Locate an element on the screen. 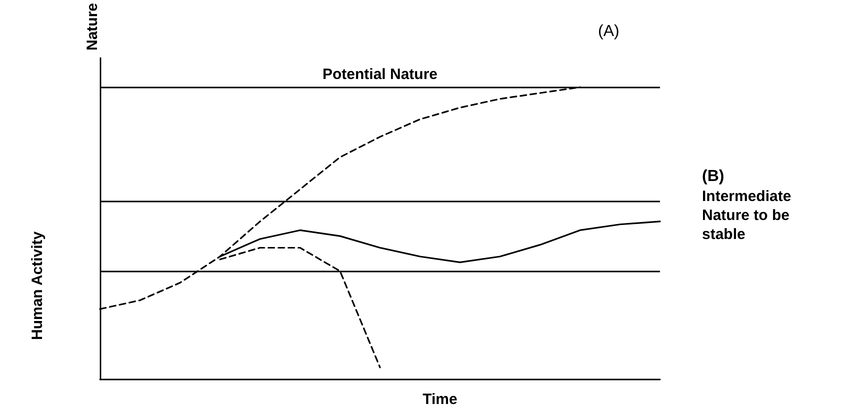 This screenshot has height=412, width=847. x-axis-title: Time is located at coordinates (440, 399).